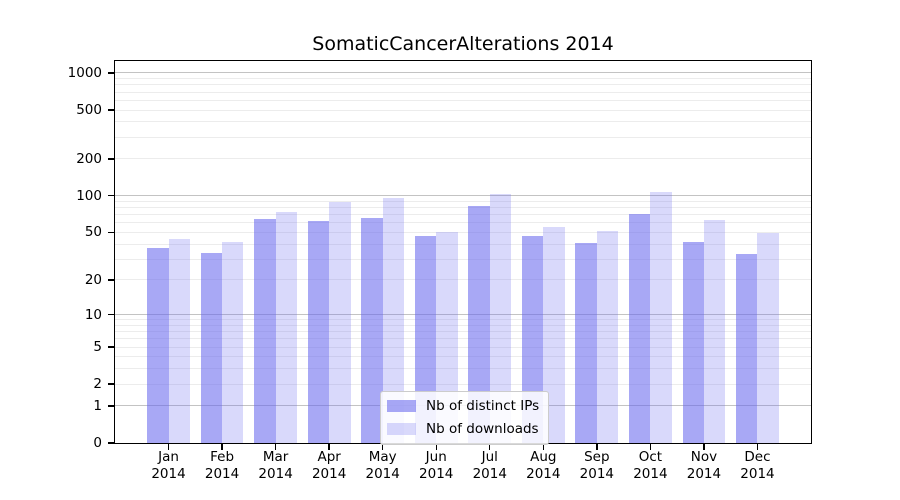 Image resolution: width=900 pixels, height=500 pixels. Describe the element at coordinates (500, 318) in the screenshot. I see `bar-downloads-jul` at that location.